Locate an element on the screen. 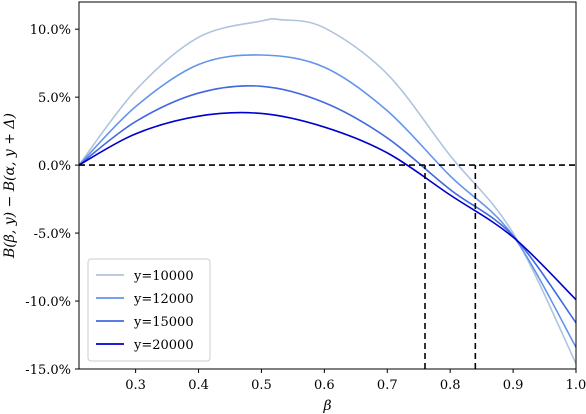 The height and width of the screenshot is (414, 586). x-tick-label: 0.5 is located at coordinates (261, 385).